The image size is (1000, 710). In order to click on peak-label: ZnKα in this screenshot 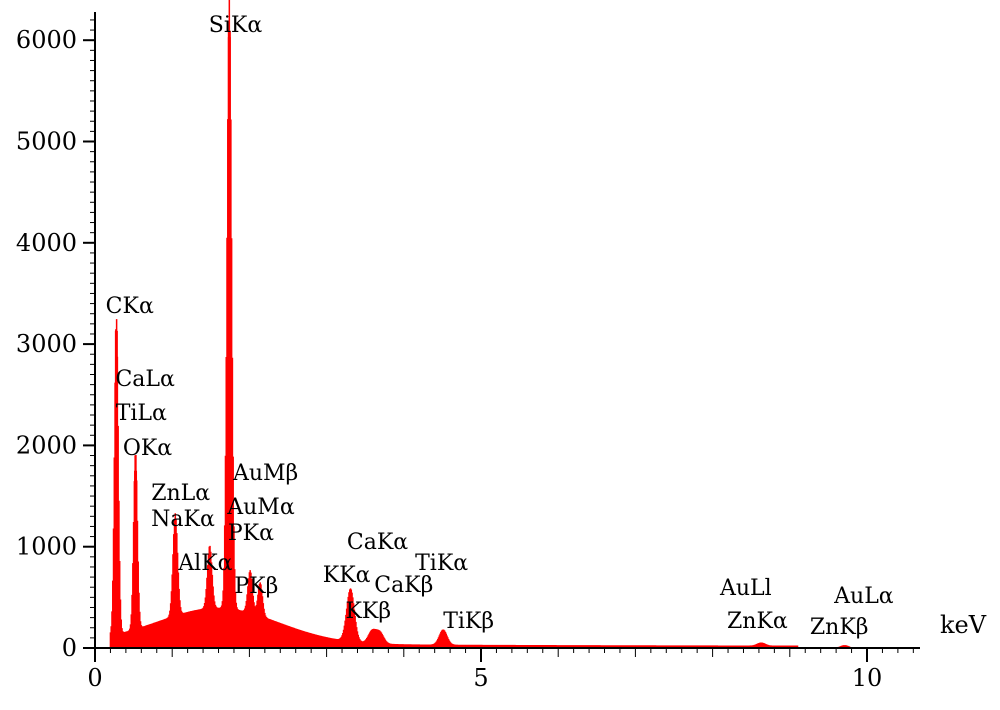, I will do `click(757, 621)`.